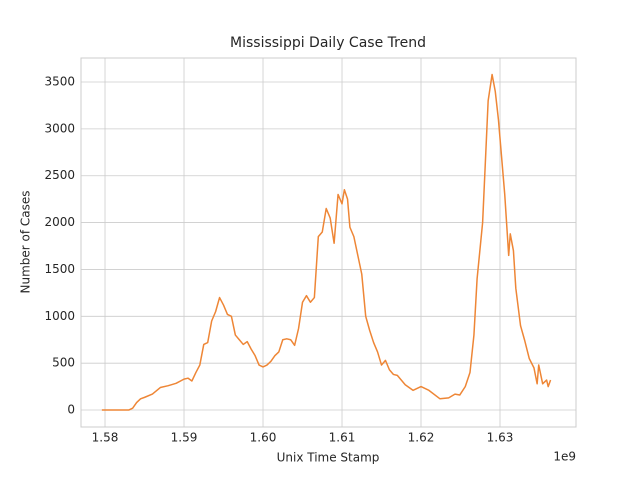 This screenshot has width=640, height=480. What do you see at coordinates (59, 81) in the screenshot?
I see `y-tick-label: 3500` at bounding box center [59, 81].